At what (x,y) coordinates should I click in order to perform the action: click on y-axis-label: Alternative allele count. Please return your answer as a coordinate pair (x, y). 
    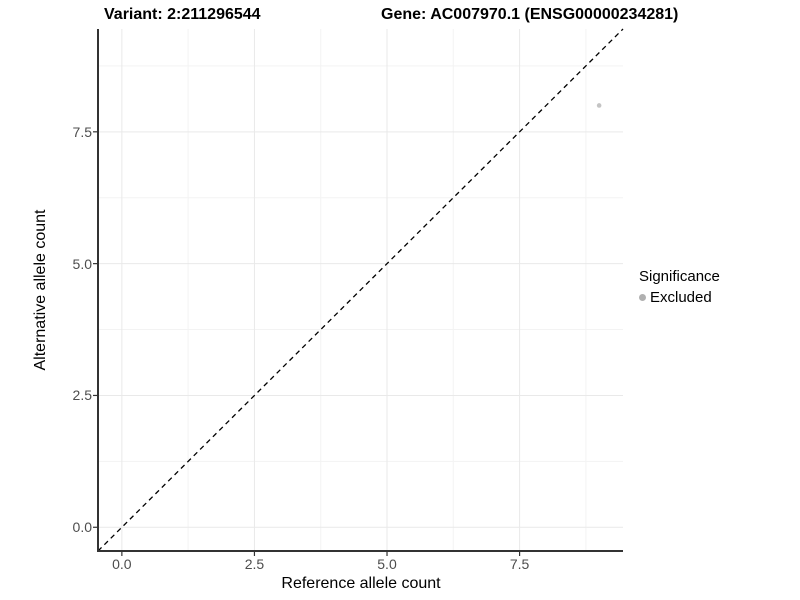
    Looking at the image, I should click on (40, 290).